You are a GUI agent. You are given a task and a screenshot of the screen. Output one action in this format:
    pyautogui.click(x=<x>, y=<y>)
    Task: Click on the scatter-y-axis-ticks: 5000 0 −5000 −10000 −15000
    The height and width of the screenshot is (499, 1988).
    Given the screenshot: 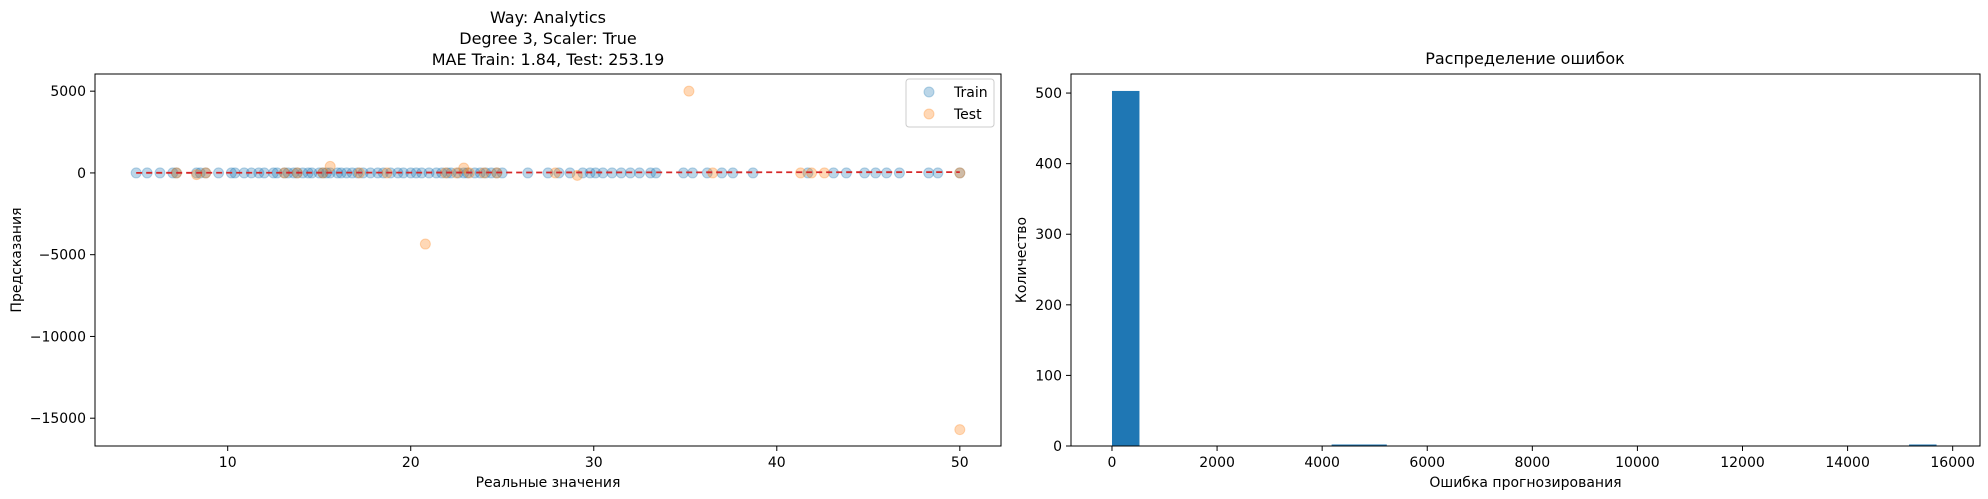 What is the action you would take?
    pyautogui.click(x=62, y=255)
    